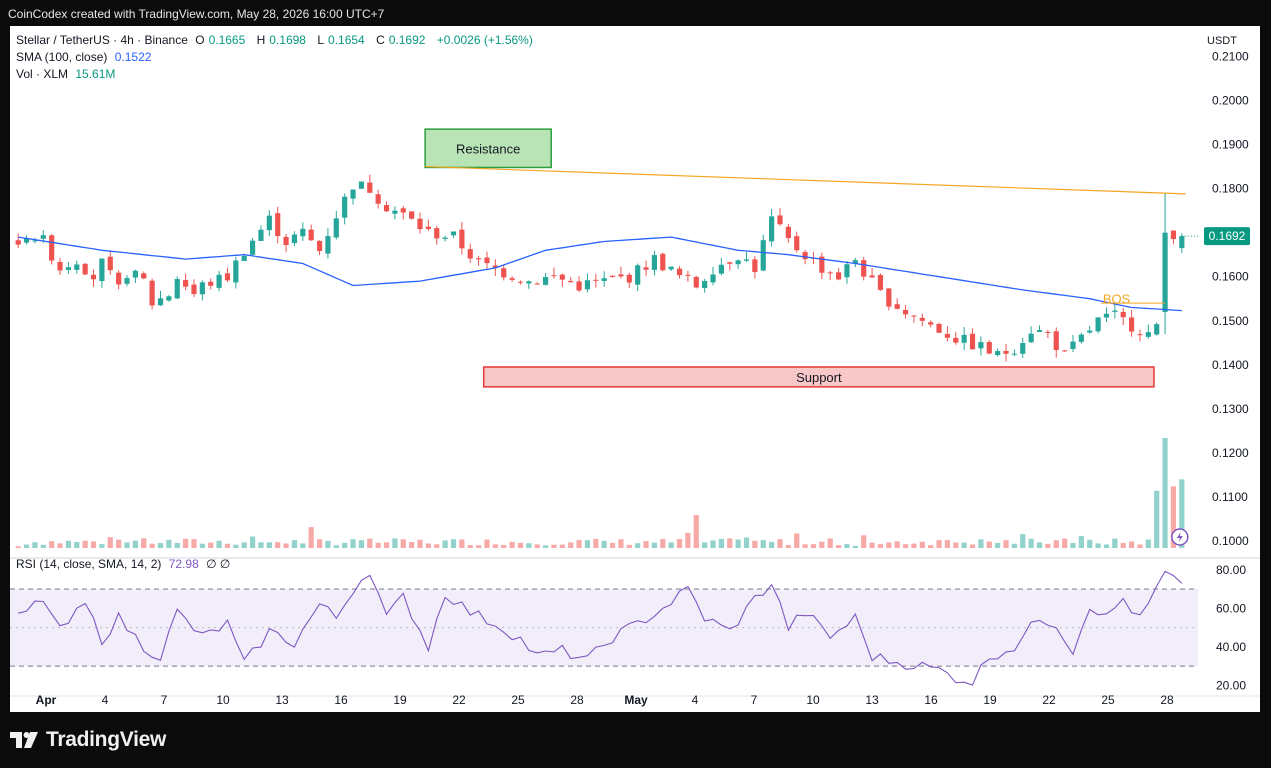  I want to click on rsi-tick-label: 40.00, so click(1231, 647).